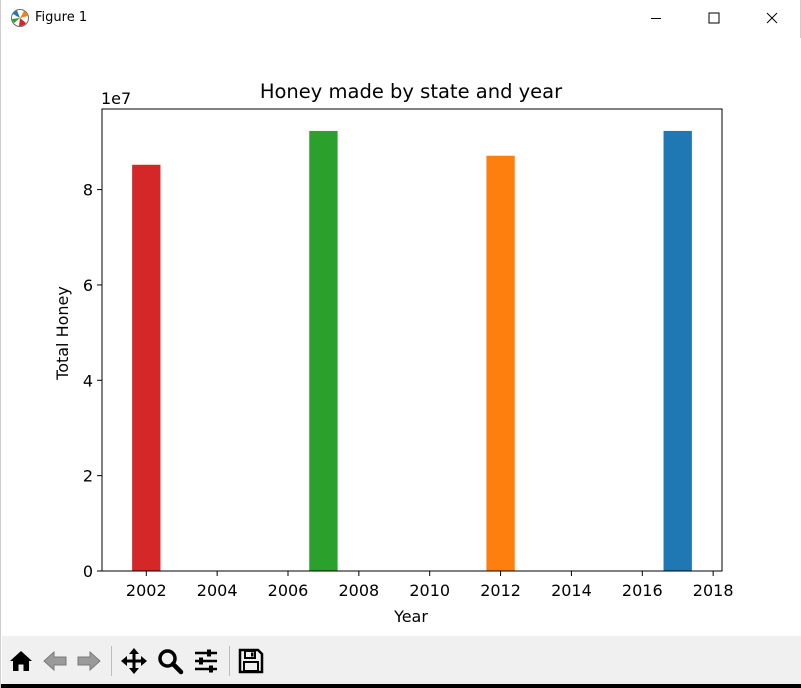 The image size is (801, 688). Describe the element at coordinates (88, 190) in the screenshot. I see `y-tick-label: 8` at that location.